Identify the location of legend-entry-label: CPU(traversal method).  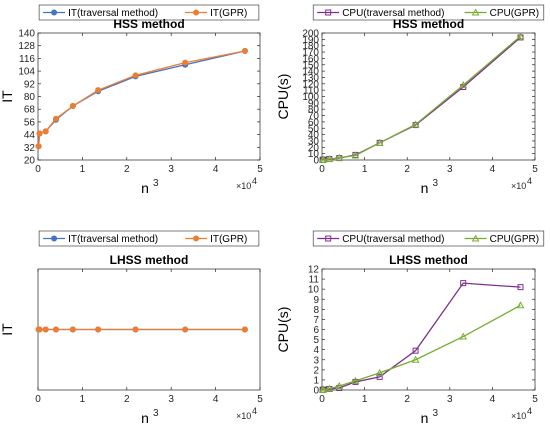
(393, 13).